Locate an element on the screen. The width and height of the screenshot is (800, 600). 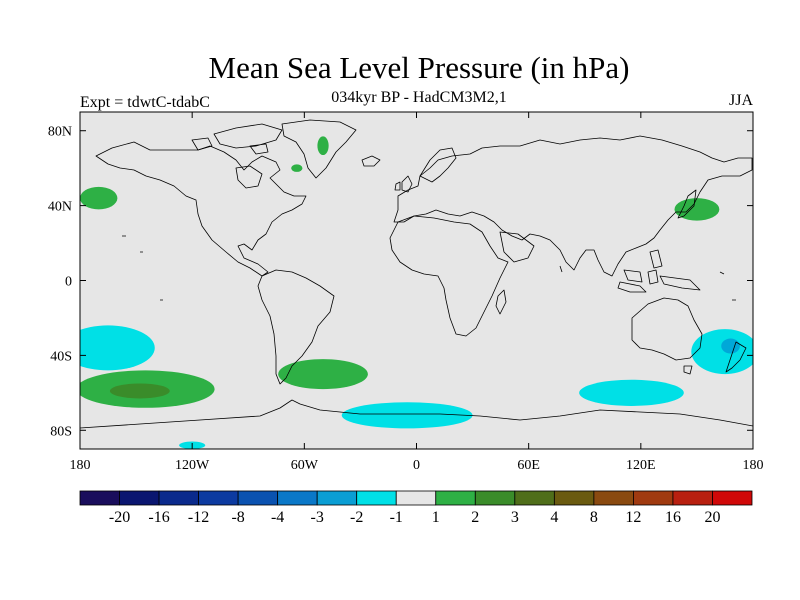
anomaly-south-pacific-negative is located at coordinates (117, 348).